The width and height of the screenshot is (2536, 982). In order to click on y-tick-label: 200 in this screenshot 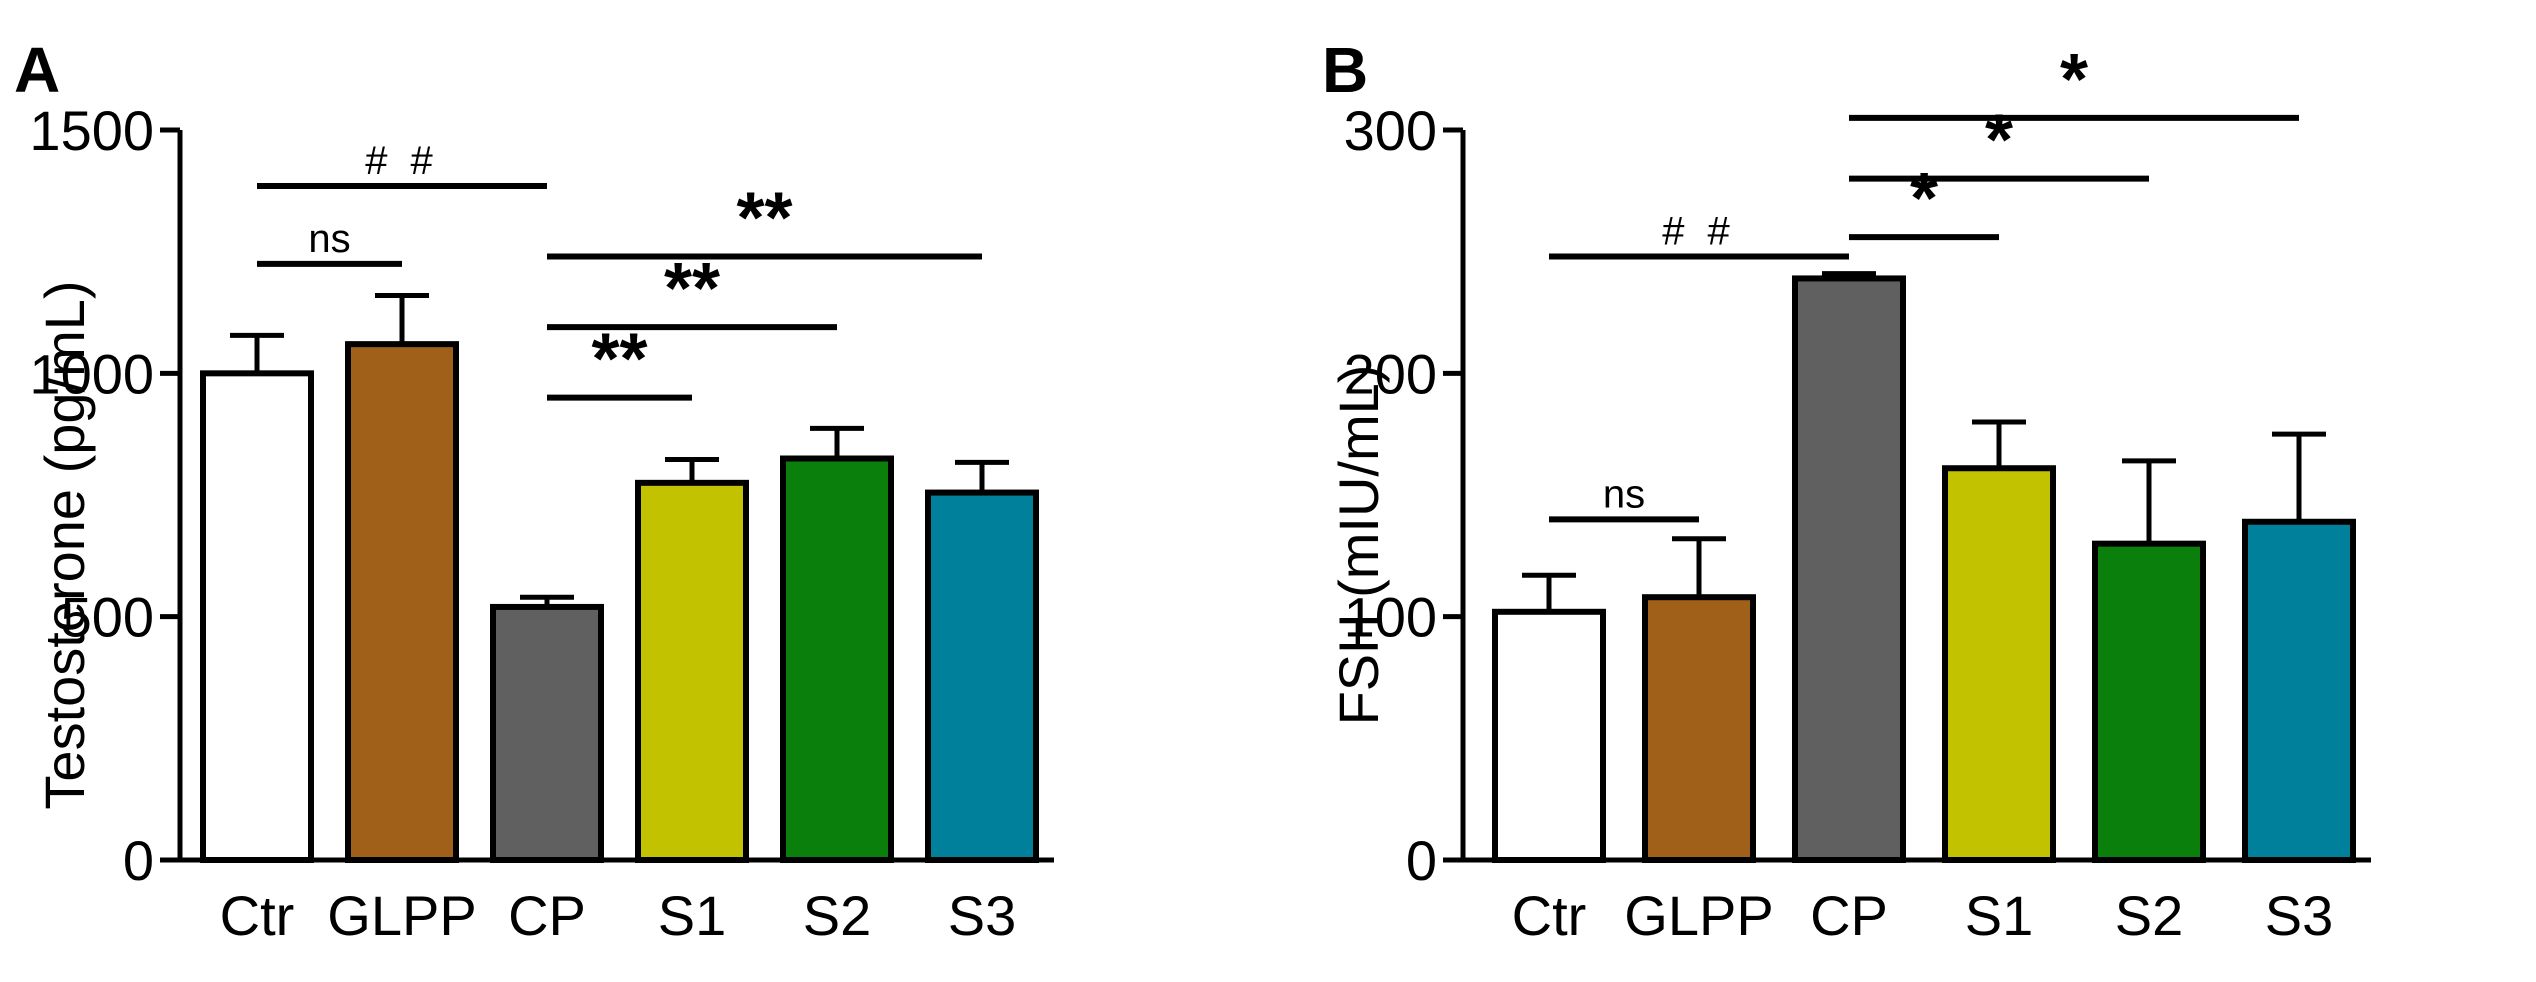, I will do `click(1390, 373)`.